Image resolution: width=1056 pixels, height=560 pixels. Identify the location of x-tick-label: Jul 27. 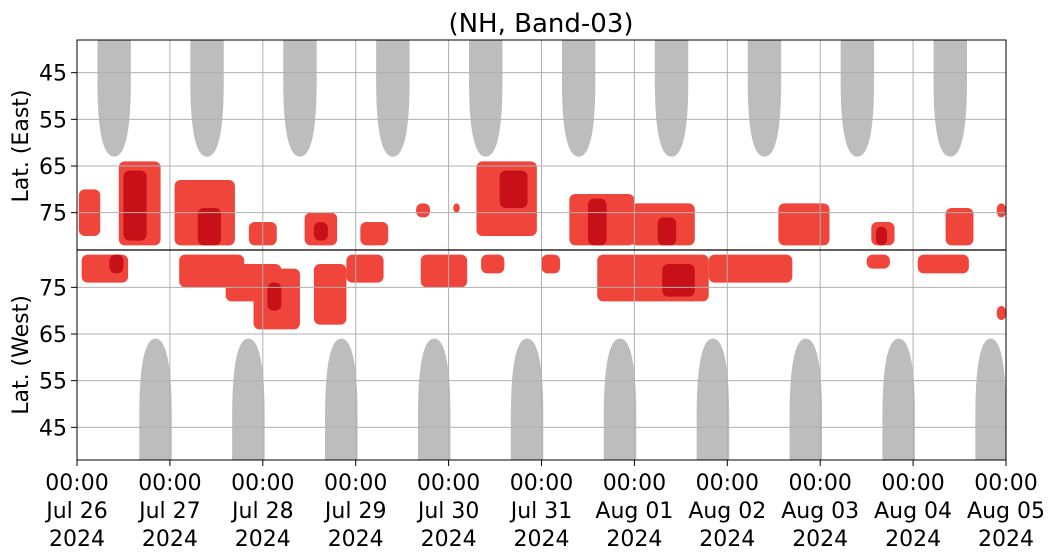
(169, 511).